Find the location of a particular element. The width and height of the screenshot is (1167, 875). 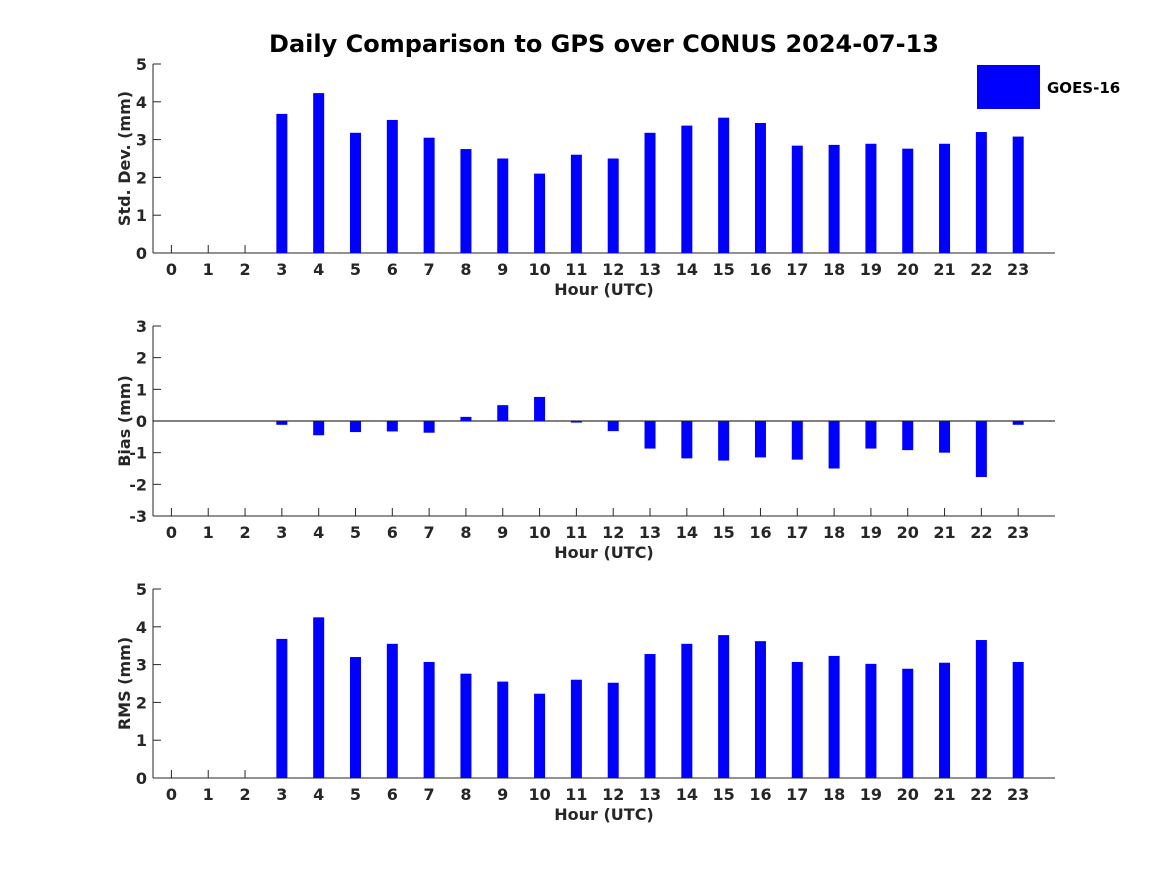

x-tick-label-std-dev: 11 is located at coordinates (576, 269).